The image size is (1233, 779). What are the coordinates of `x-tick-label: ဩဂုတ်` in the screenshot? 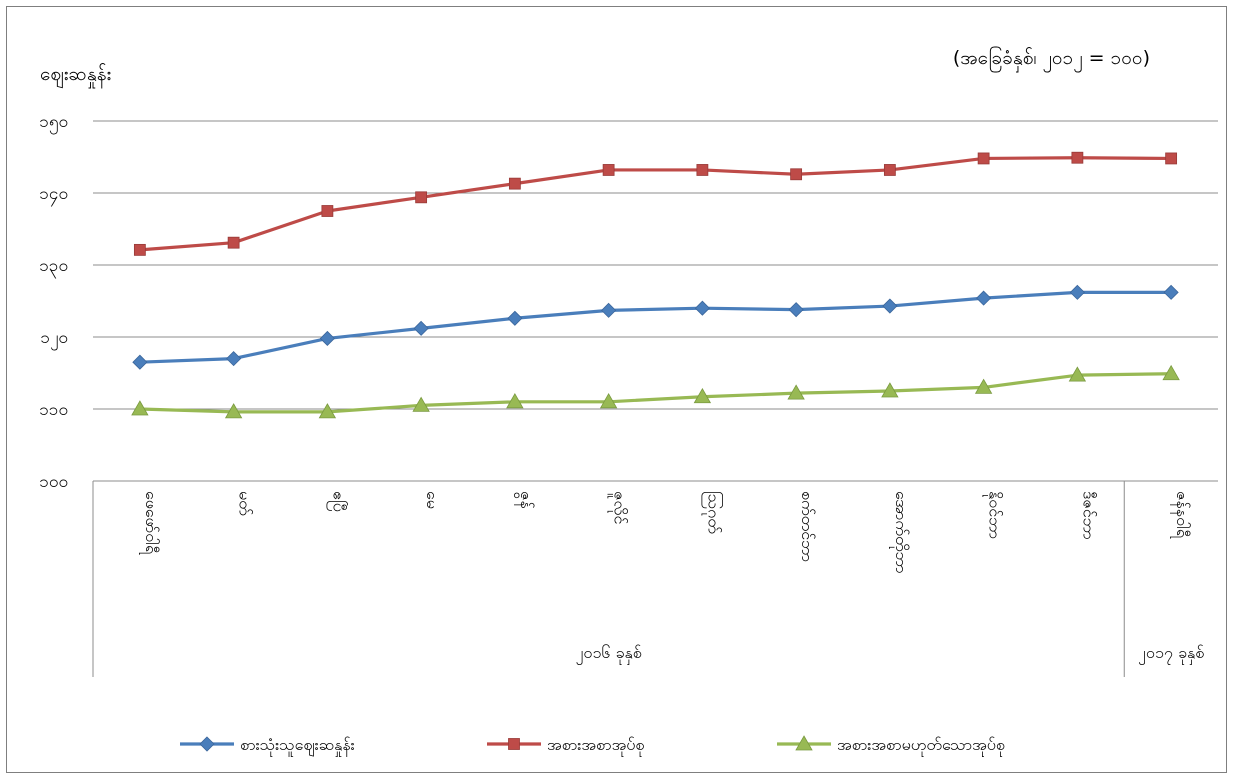 It's located at (712, 512).